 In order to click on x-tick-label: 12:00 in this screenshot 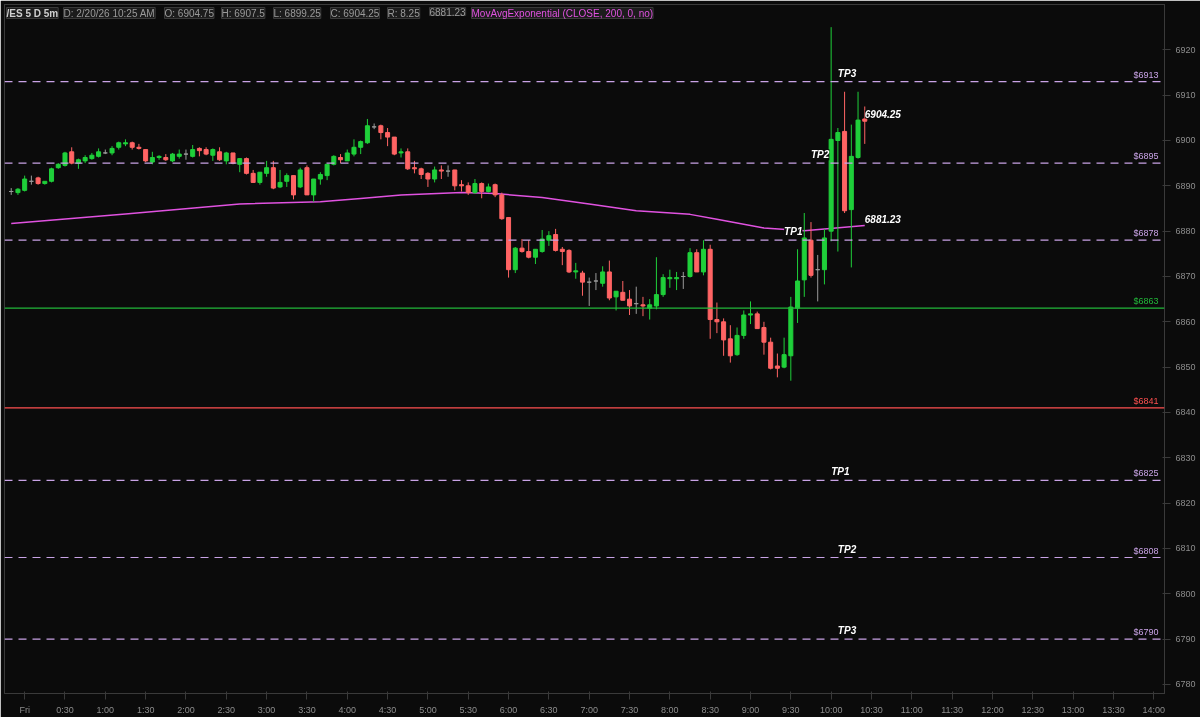, I will do `click(992, 709)`.